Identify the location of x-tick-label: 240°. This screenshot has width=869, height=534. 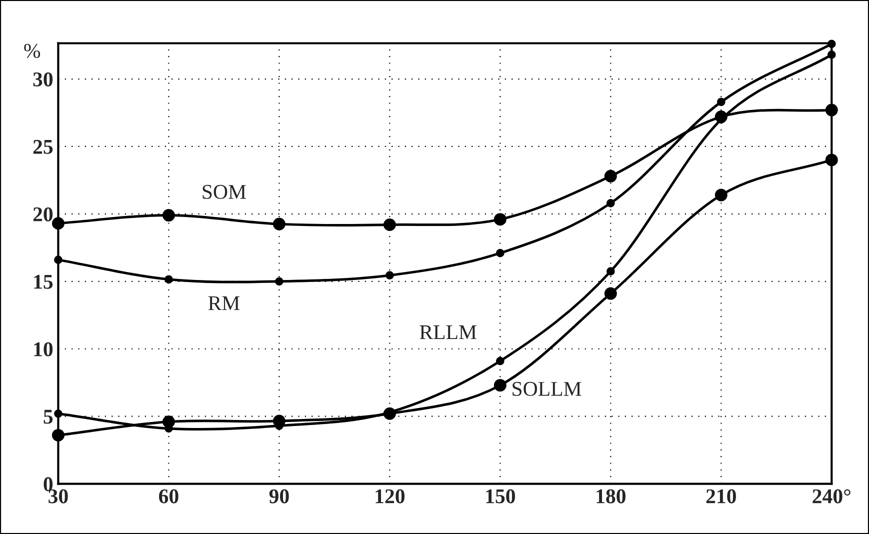
(831, 496).